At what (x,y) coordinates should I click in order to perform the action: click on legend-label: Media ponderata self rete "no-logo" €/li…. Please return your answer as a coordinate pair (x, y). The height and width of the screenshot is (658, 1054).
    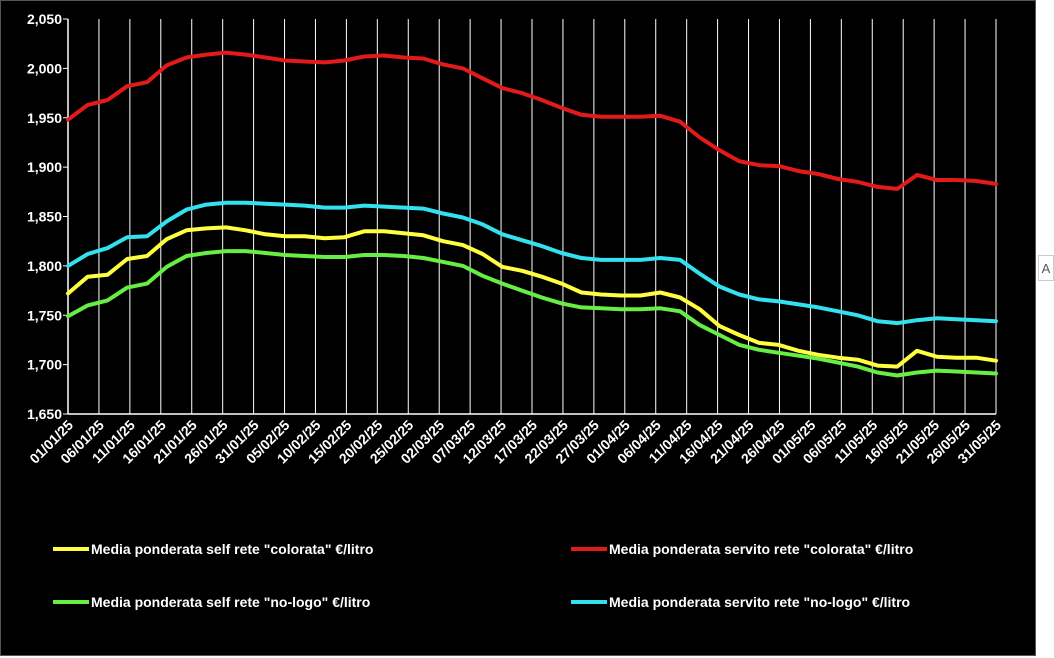
    Looking at the image, I should click on (230, 602).